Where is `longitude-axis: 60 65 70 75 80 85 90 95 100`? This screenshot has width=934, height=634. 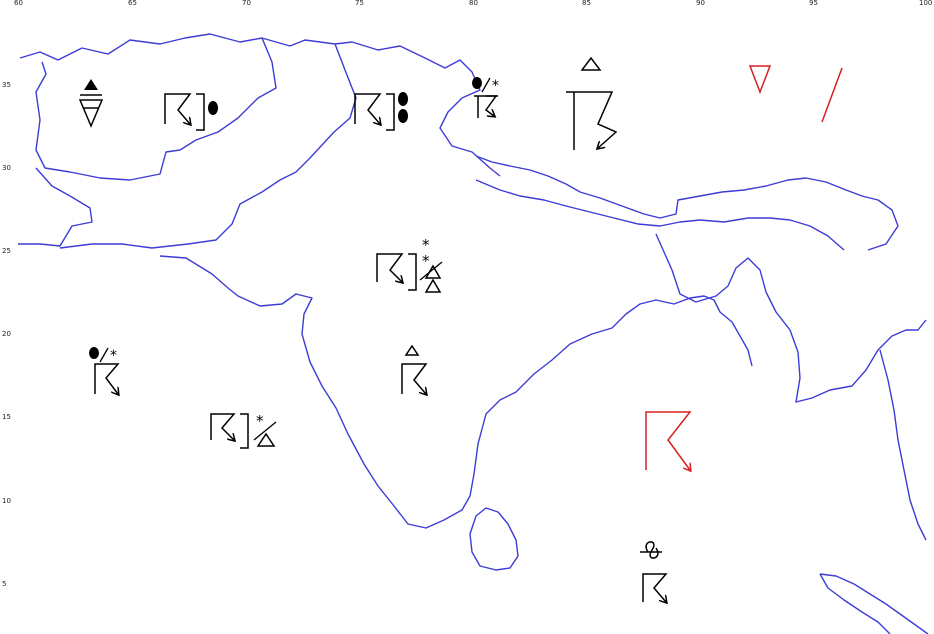 longitude-axis: 60 65 70 75 80 85 90 95 100 is located at coordinates (473, 3).